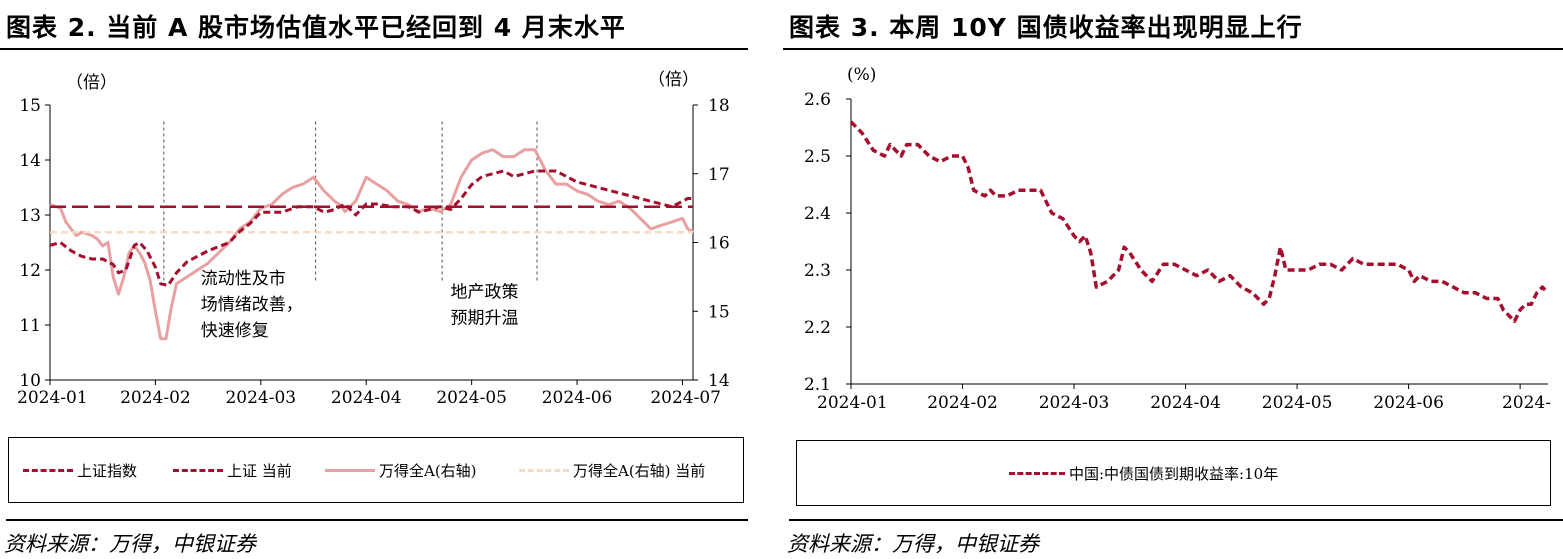  I want to click on left-y-tick-label: 13, so click(30, 216).